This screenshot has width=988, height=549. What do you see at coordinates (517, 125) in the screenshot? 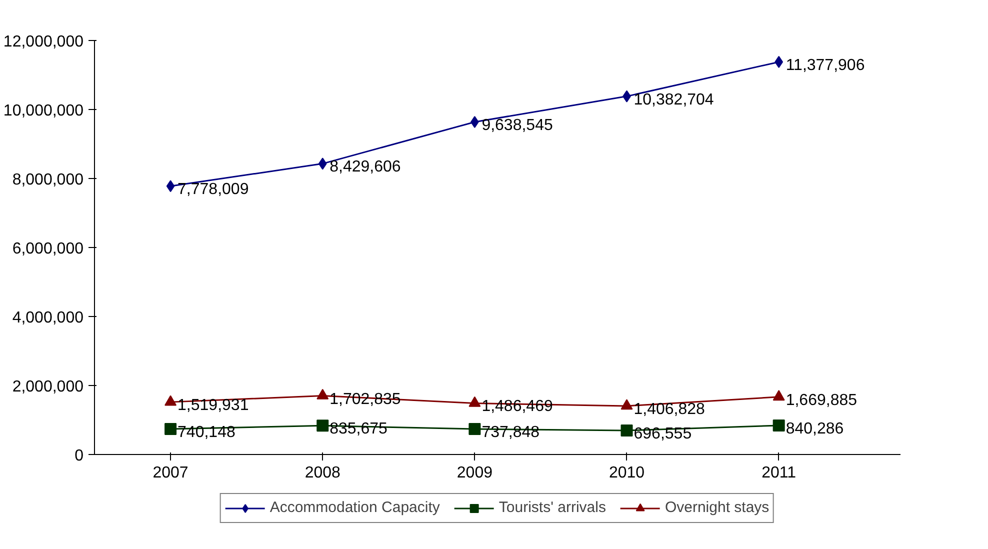
I see `data-label: 9,638,545` at bounding box center [517, 125].